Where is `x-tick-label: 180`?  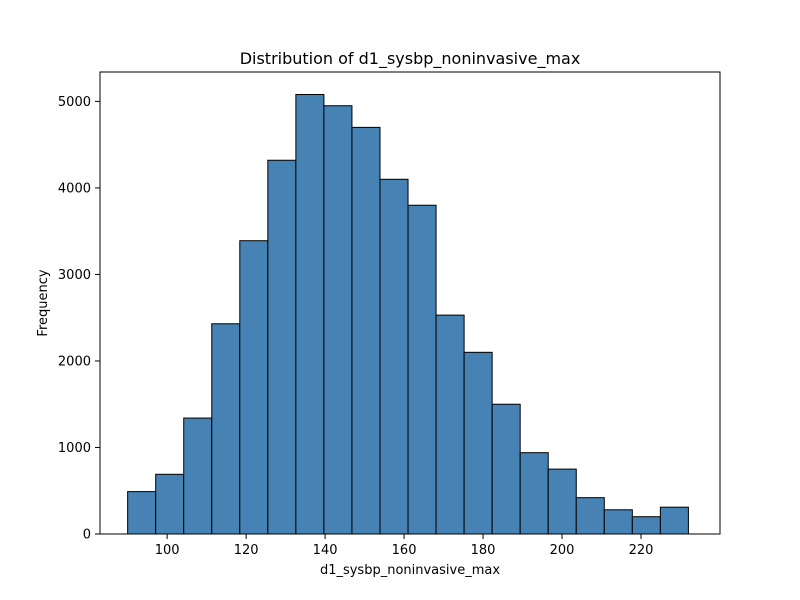 x-tick-label: 180 is located at coordinates (483, 550).